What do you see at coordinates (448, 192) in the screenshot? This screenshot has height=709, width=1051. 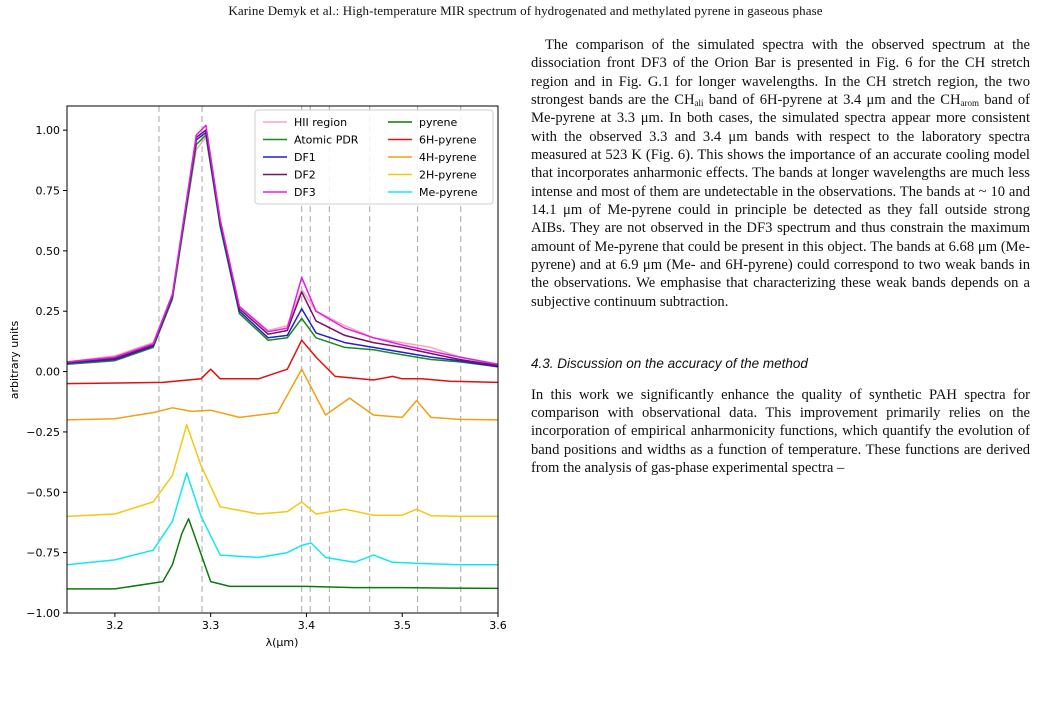 I see `legend-label-me-pyrene: Me-pyrene` at bounding box center [448, 192].